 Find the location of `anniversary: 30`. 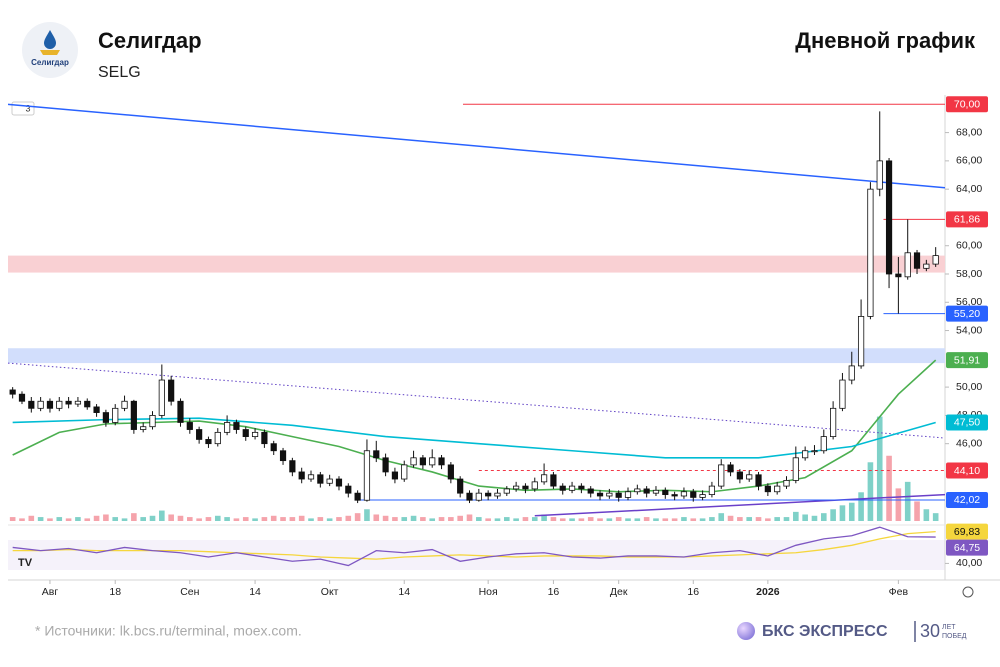

anniversary: 30 is located at coordinates (930, 631).